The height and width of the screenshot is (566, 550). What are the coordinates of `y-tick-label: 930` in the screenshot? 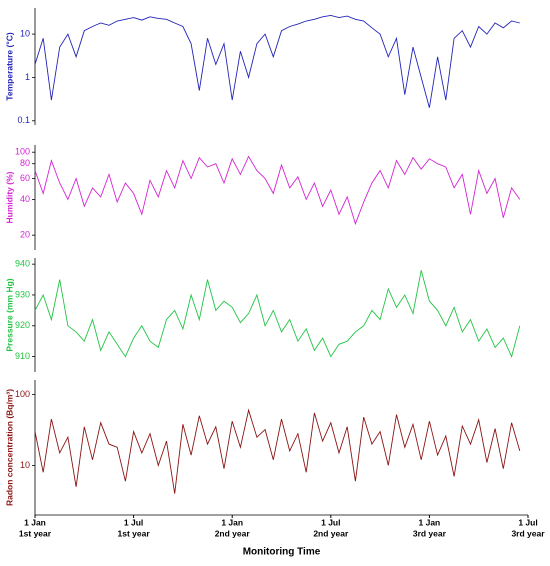 It's located at (22, 294).